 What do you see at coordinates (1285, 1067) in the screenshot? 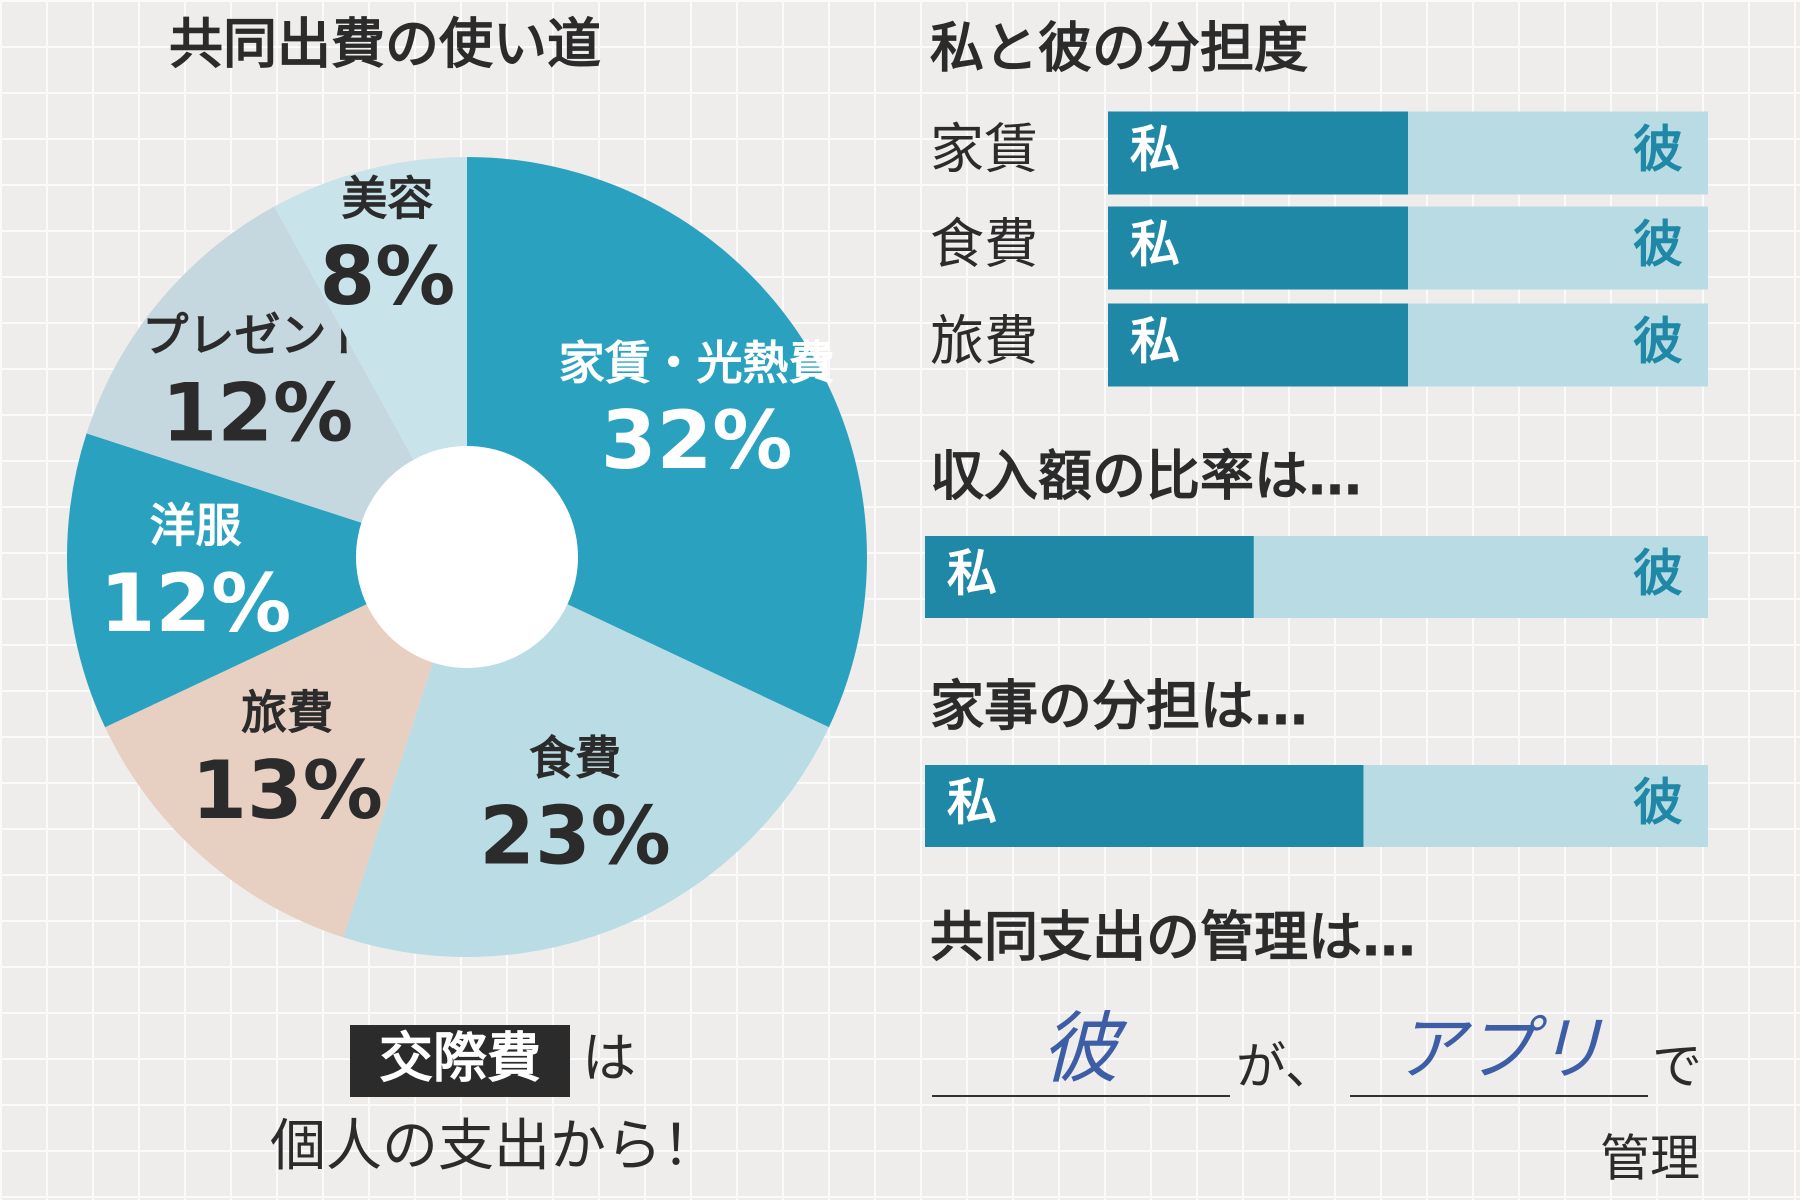
I see `note-text: が、` at bounding box center [1285, 1067].